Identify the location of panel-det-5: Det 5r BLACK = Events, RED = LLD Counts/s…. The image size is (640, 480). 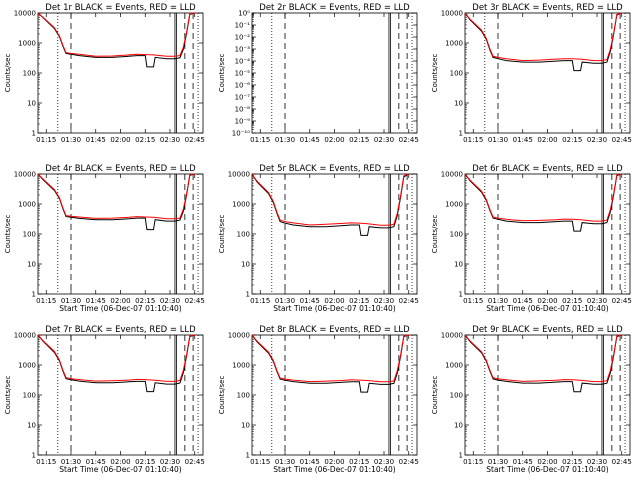
(318, 238).